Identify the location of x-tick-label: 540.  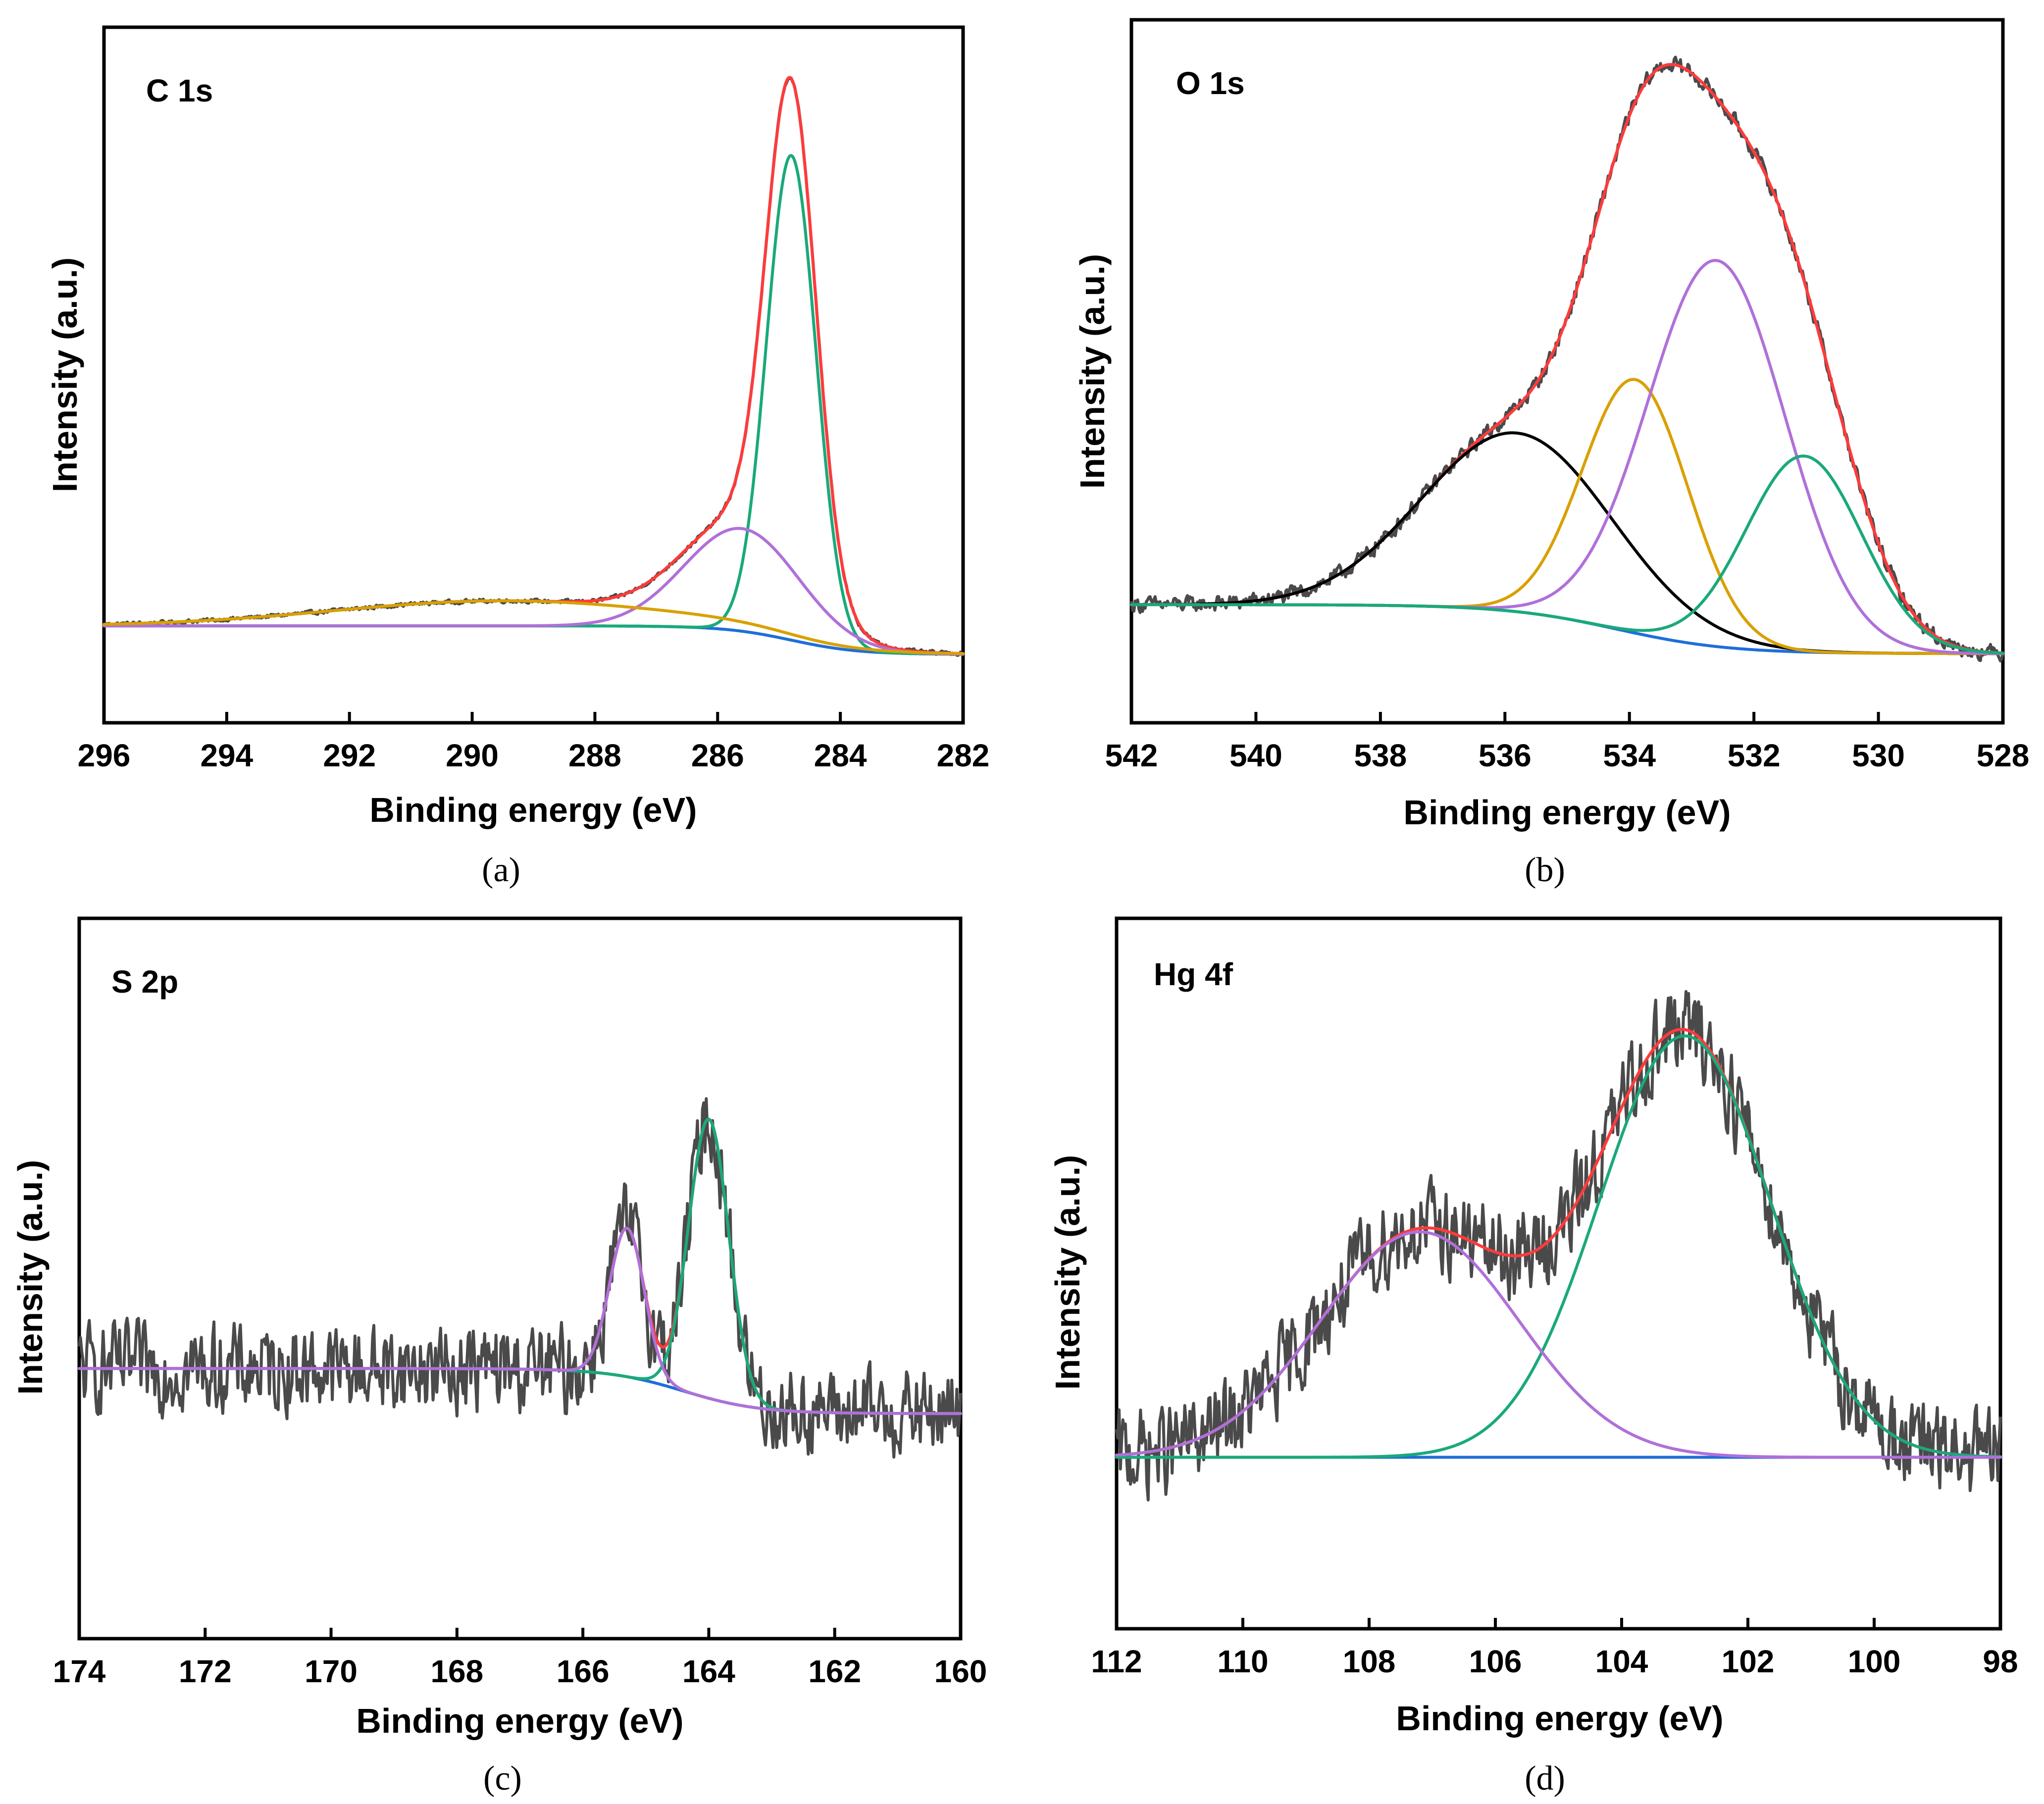
(1255, 755).